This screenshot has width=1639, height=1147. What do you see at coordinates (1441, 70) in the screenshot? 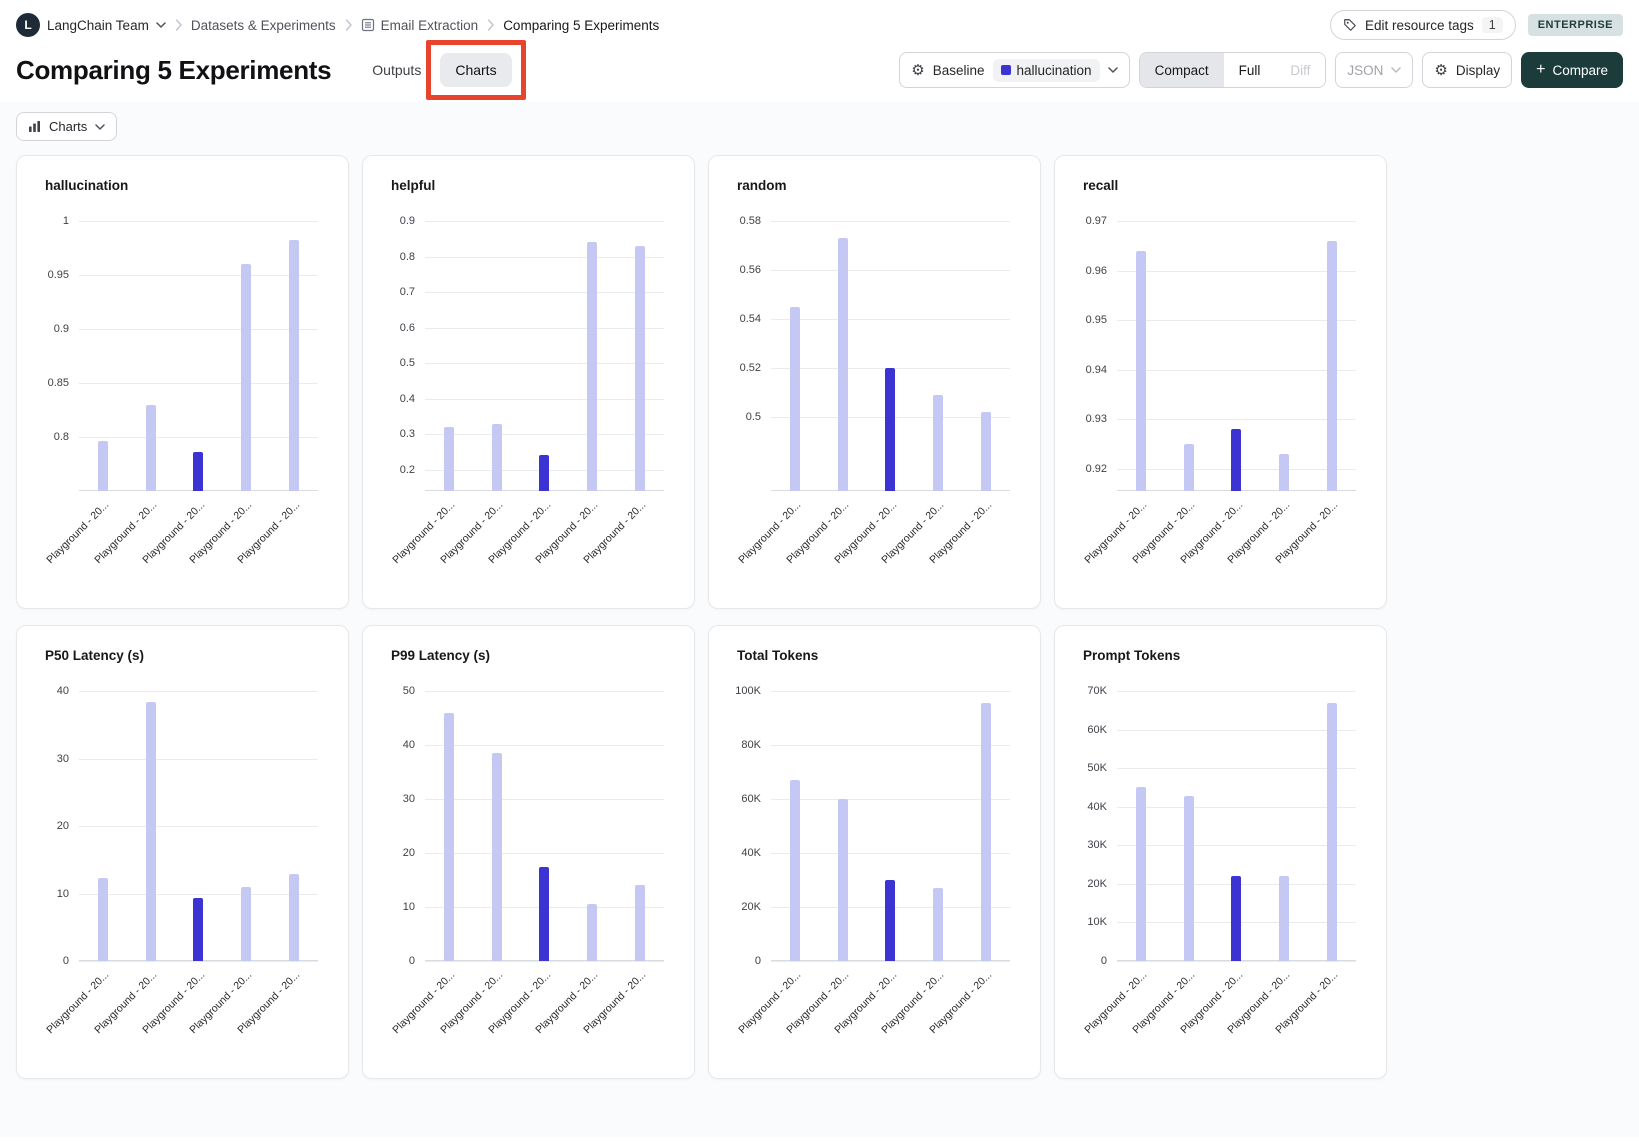
I see `gear-icon: ⚙` at bounding box center [1441, 70].